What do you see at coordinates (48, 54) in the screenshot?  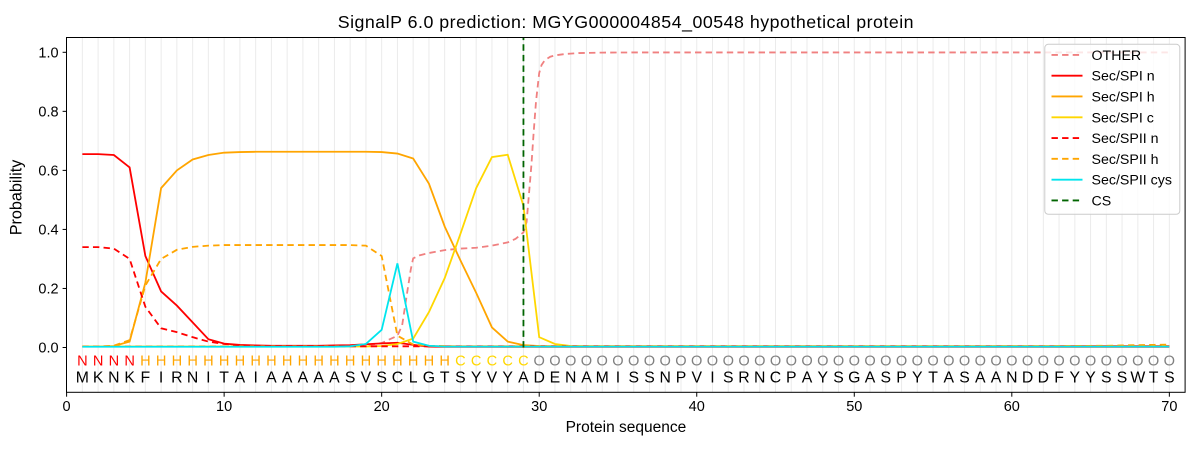 I see `svg-text: 1.0` at bounding box center [48, 54].